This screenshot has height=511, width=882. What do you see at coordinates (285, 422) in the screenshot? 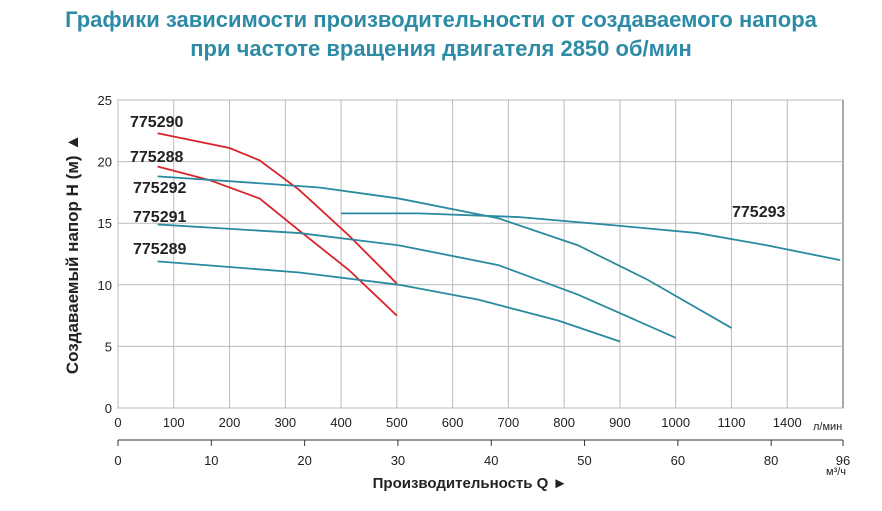
I see `x-tick-label: 300` at bounding box center [285, 422].